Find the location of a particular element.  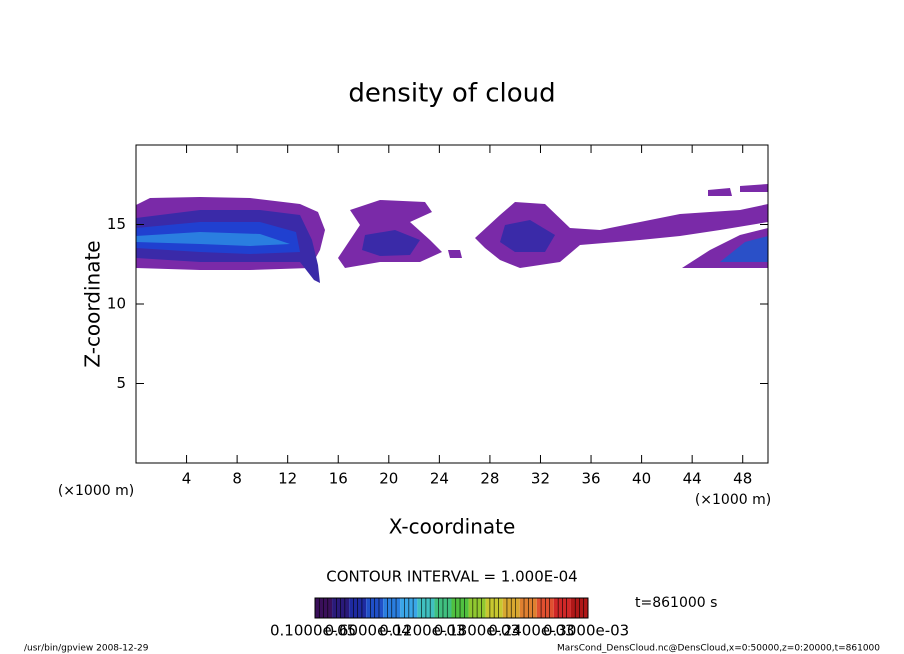

x-tick-label: 16 is located at coordinates (338, 479).